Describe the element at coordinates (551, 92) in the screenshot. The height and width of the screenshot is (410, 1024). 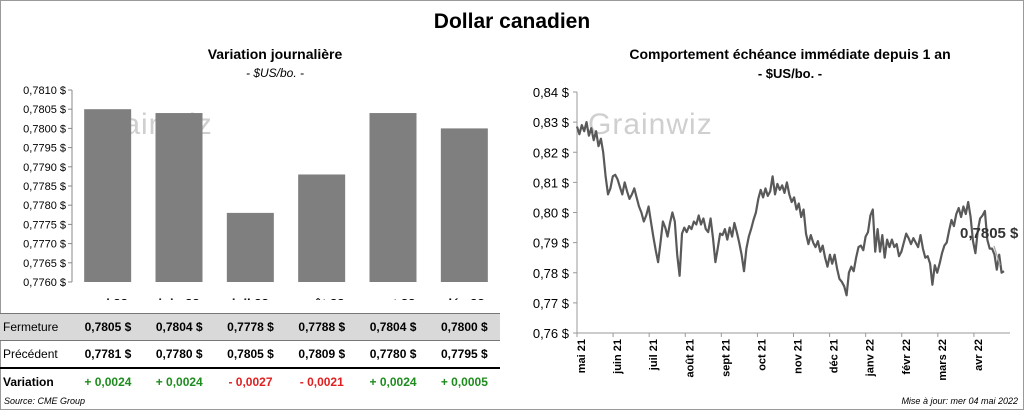
I see `line-y-tick-label: 0,84 $` at that location.